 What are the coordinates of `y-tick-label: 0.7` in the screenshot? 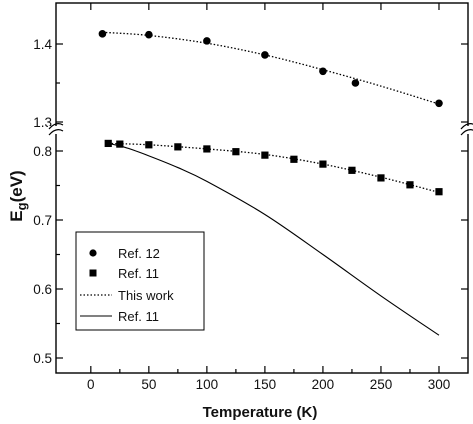 It's located at (42, 220).